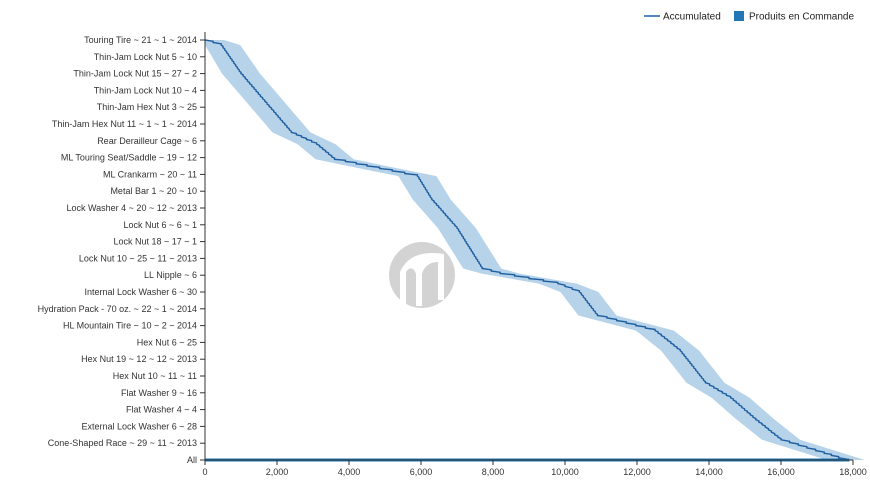 The height and width of the screenshot is (480, 870). I want to click on x-tick-label: 18,000, so click(853, 472).